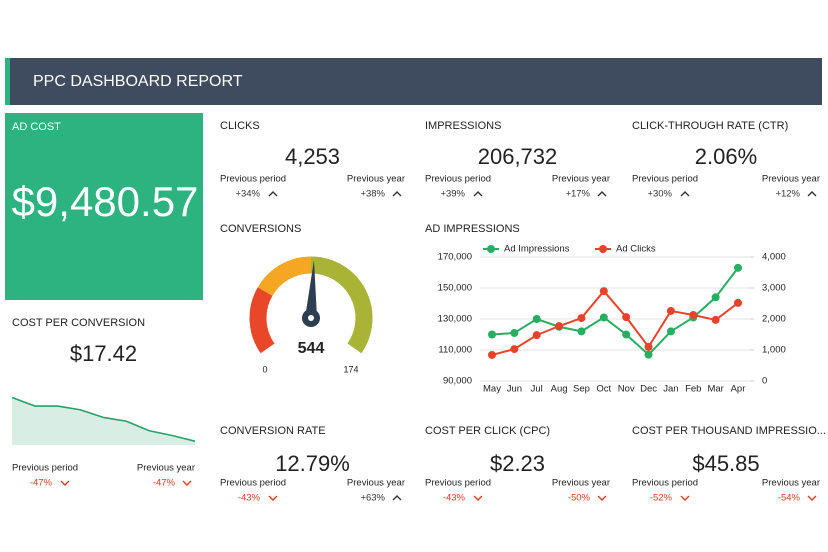 This screenshot has height=552, width=828. What do you see at coordinates (626, 389) in the screenshot?
I see `x-tick-label: Nov` at bounding box center [626, 389].